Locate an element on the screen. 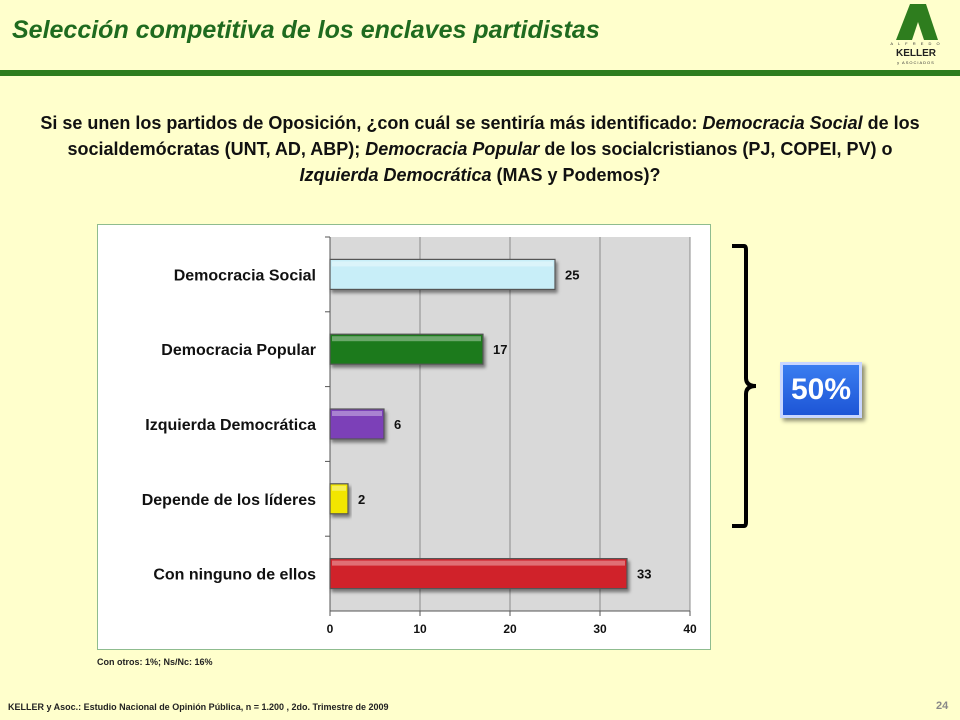  value-label: 2 is located at coordinates (361, 499).